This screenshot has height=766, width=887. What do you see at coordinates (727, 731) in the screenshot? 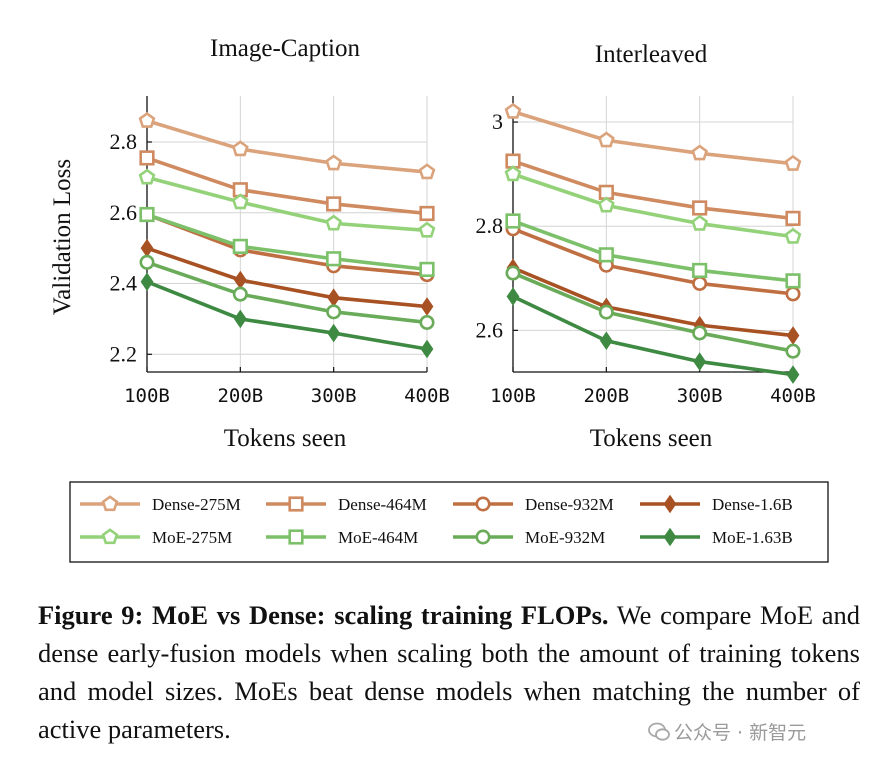
I see `watermark: 公众号 · 新智元` at bounding box center [727, 731].